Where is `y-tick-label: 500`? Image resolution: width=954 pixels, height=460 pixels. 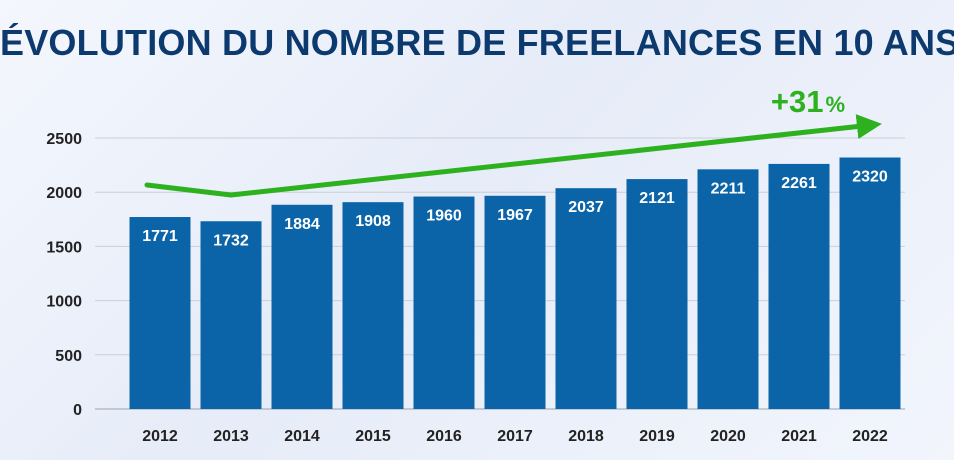
y-tick-label: 500 is located at coordinates (68, 356).